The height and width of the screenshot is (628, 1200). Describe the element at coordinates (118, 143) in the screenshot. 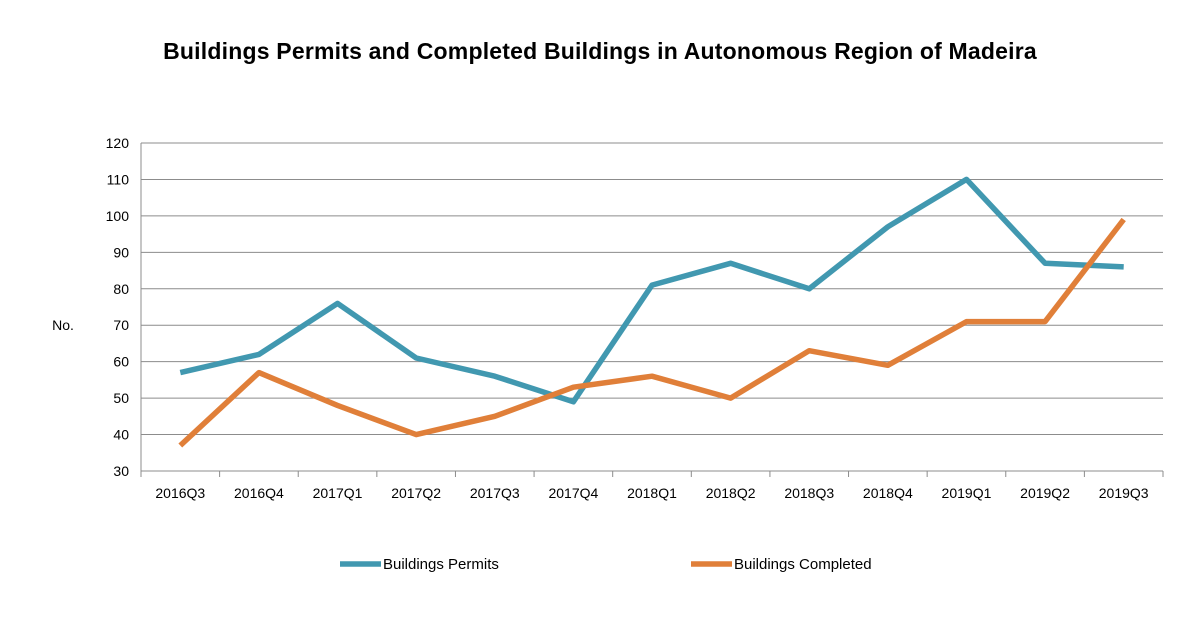

I see `y-tick-label: 120` at that location.